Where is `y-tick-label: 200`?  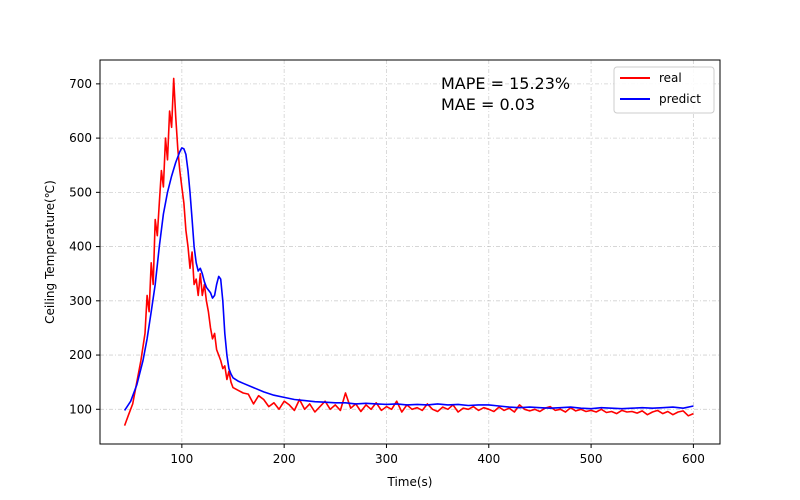 y-tick-label: 200 is located at coordinates (80, 355).